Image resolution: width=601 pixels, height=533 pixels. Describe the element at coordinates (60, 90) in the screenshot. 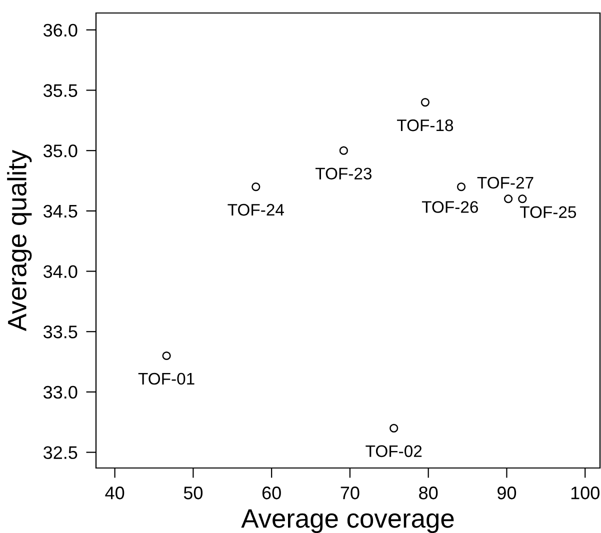

I see `y-tick-label: 35.5` at that location.